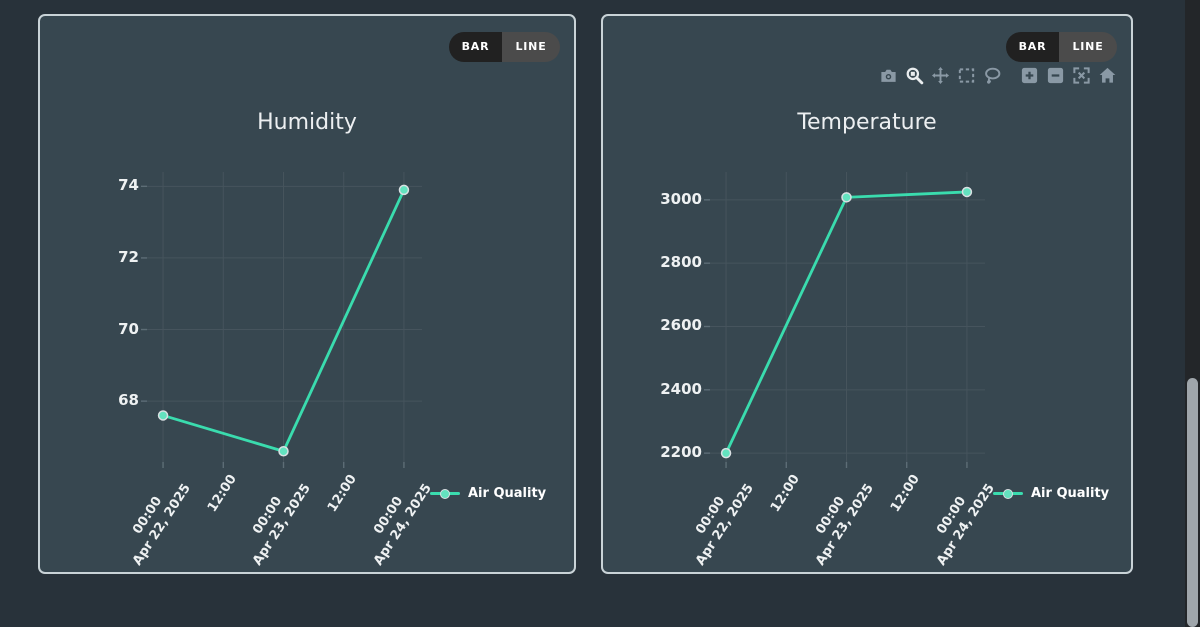 The height and width of the screenshot is (627, 1200). What do you see at coordinates (681, 198) in the screenshot?
I see `y-tick-label: 3000` at bounding box center [681, 198].